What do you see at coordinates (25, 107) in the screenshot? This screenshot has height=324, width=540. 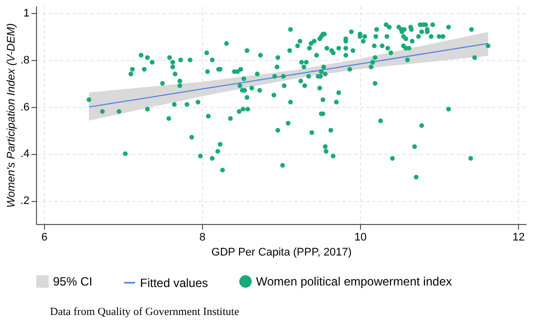 I see `y-tick-label: .6` at bounding box center [25, 107].